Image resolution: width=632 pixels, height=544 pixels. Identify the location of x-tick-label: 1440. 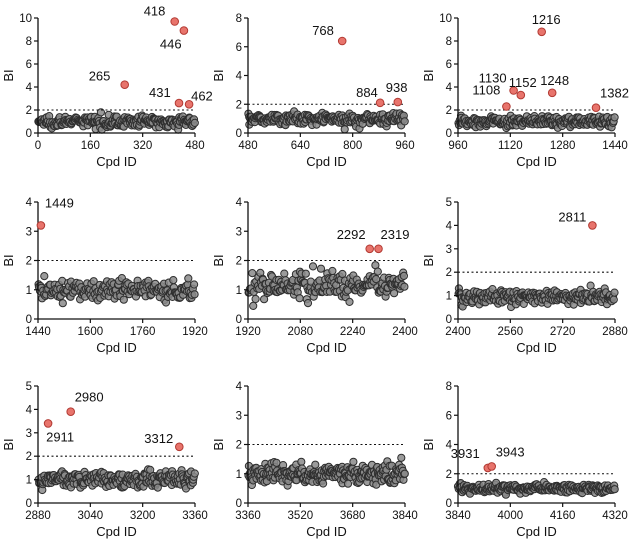
(615, 146).